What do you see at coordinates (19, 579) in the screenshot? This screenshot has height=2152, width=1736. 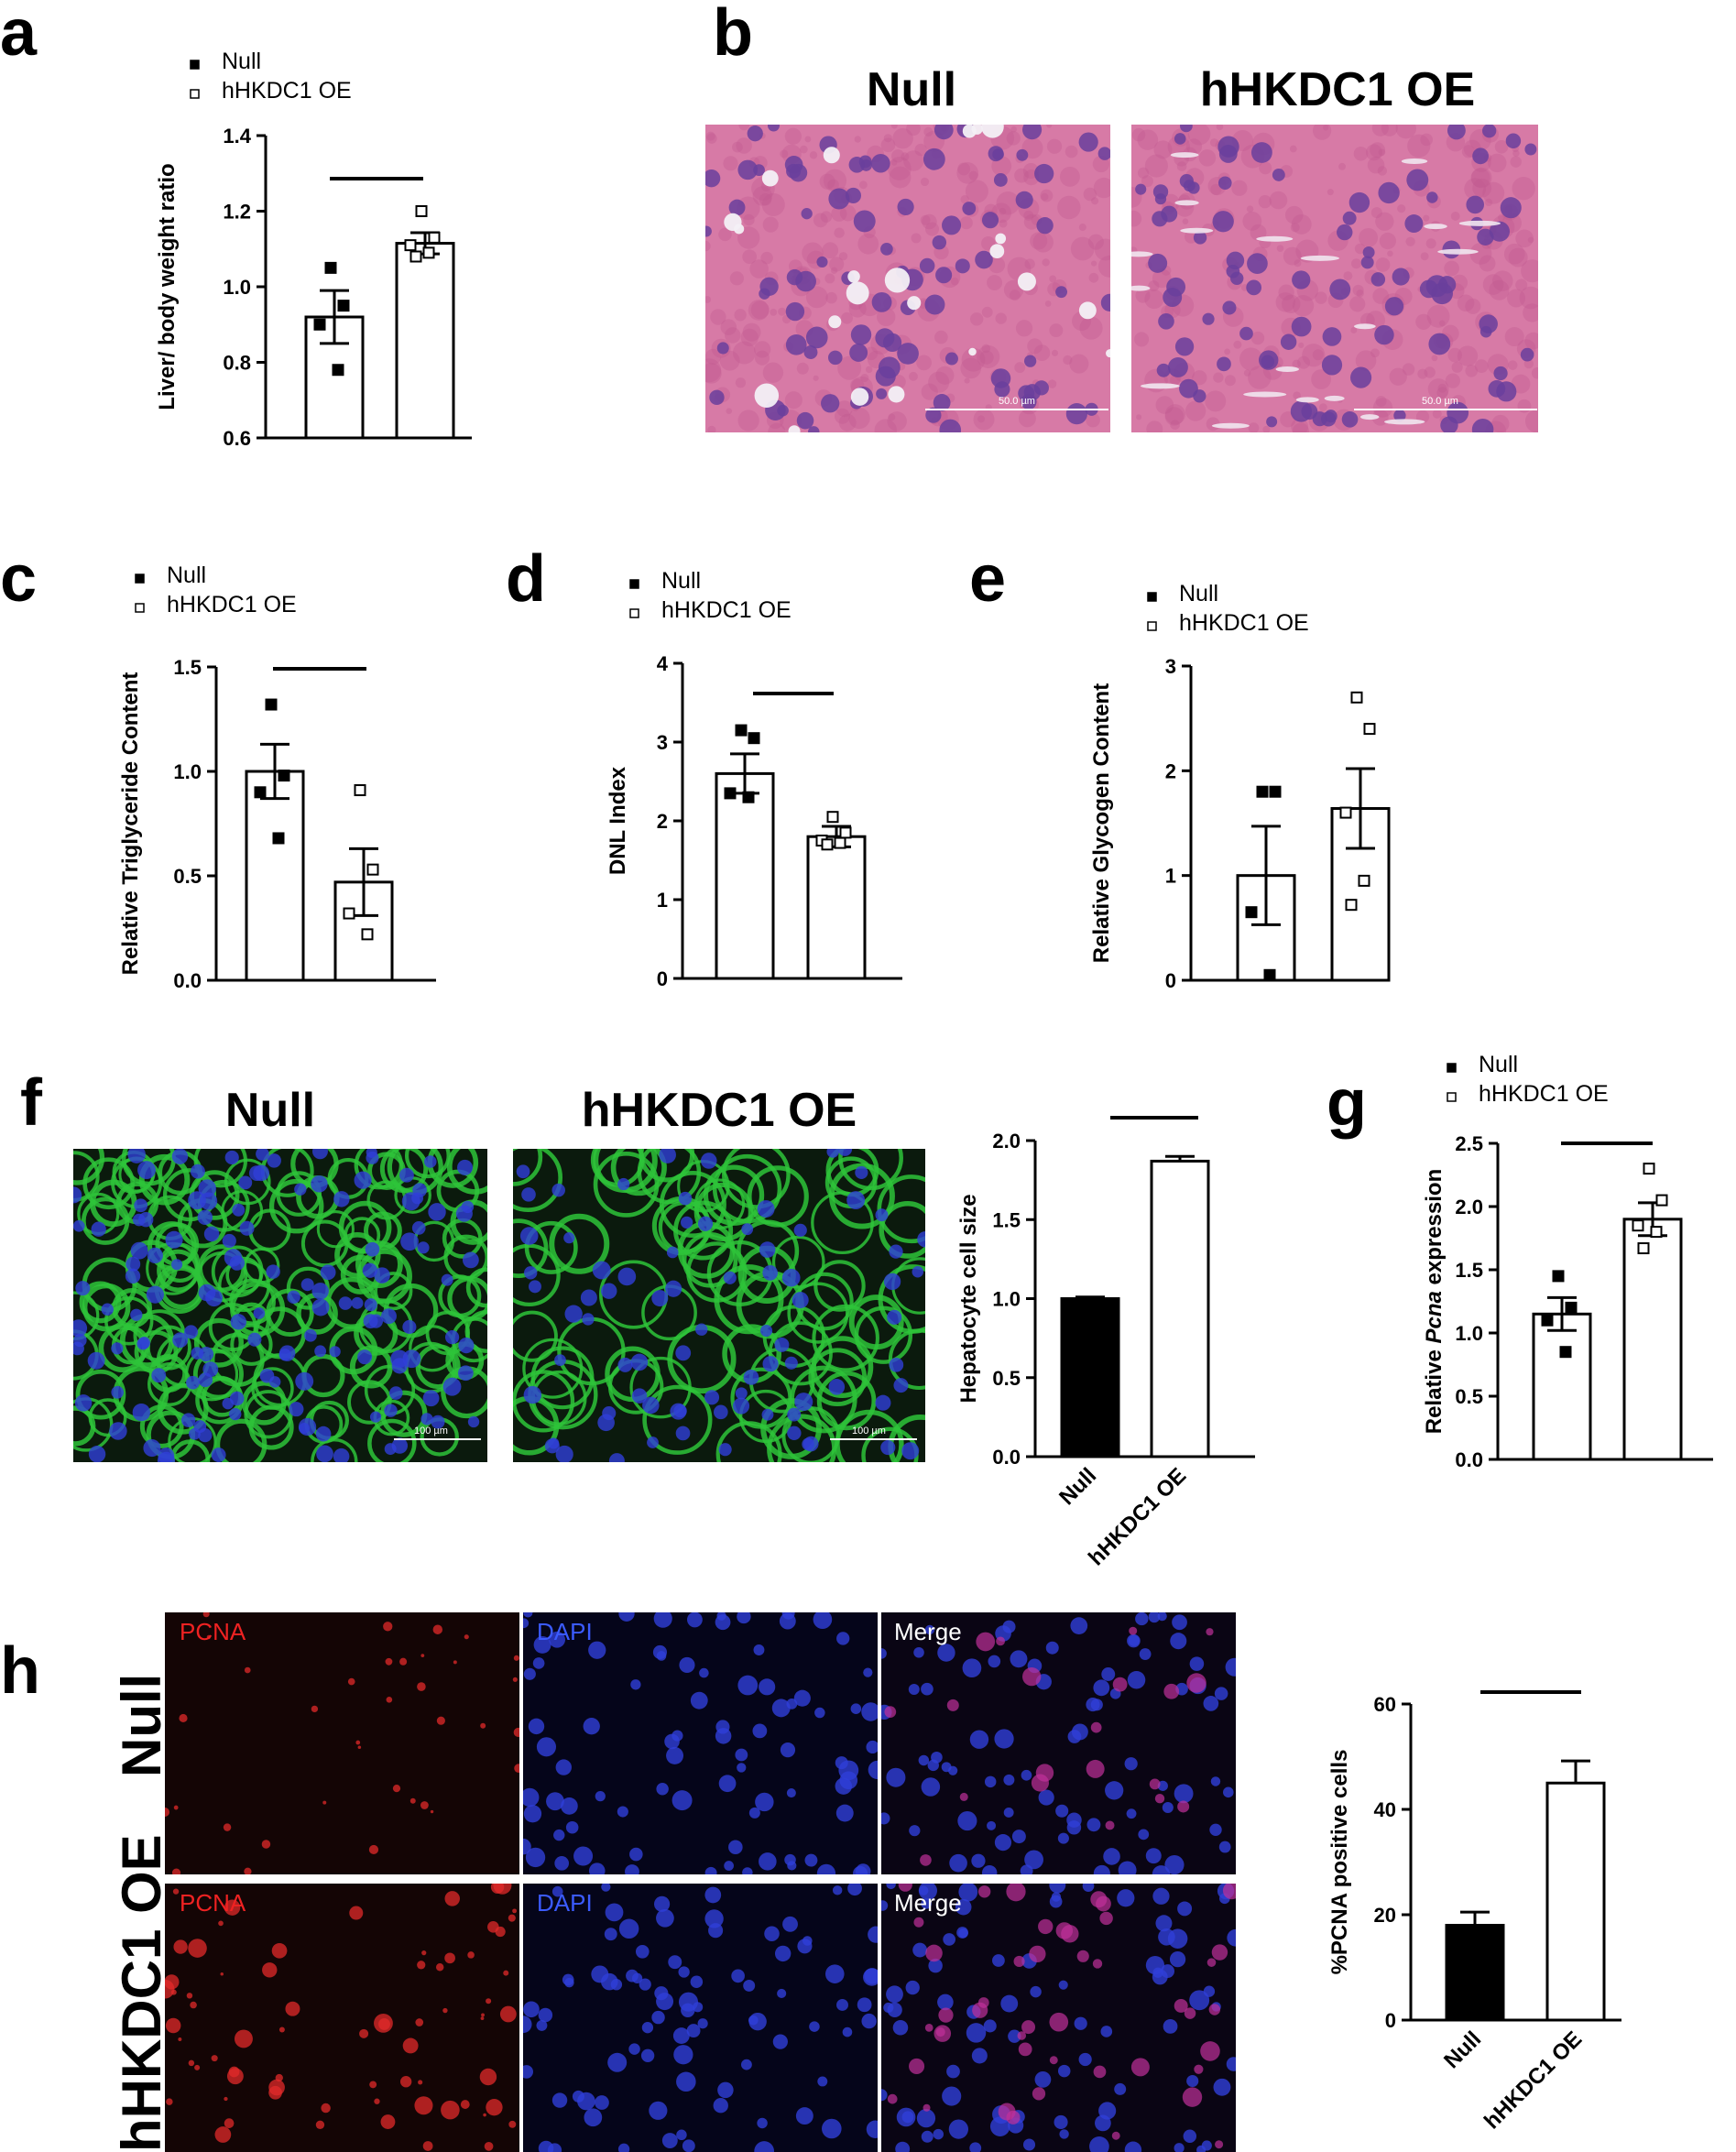 I see `panel-letter-c: c` at bounding box center [19, 579].